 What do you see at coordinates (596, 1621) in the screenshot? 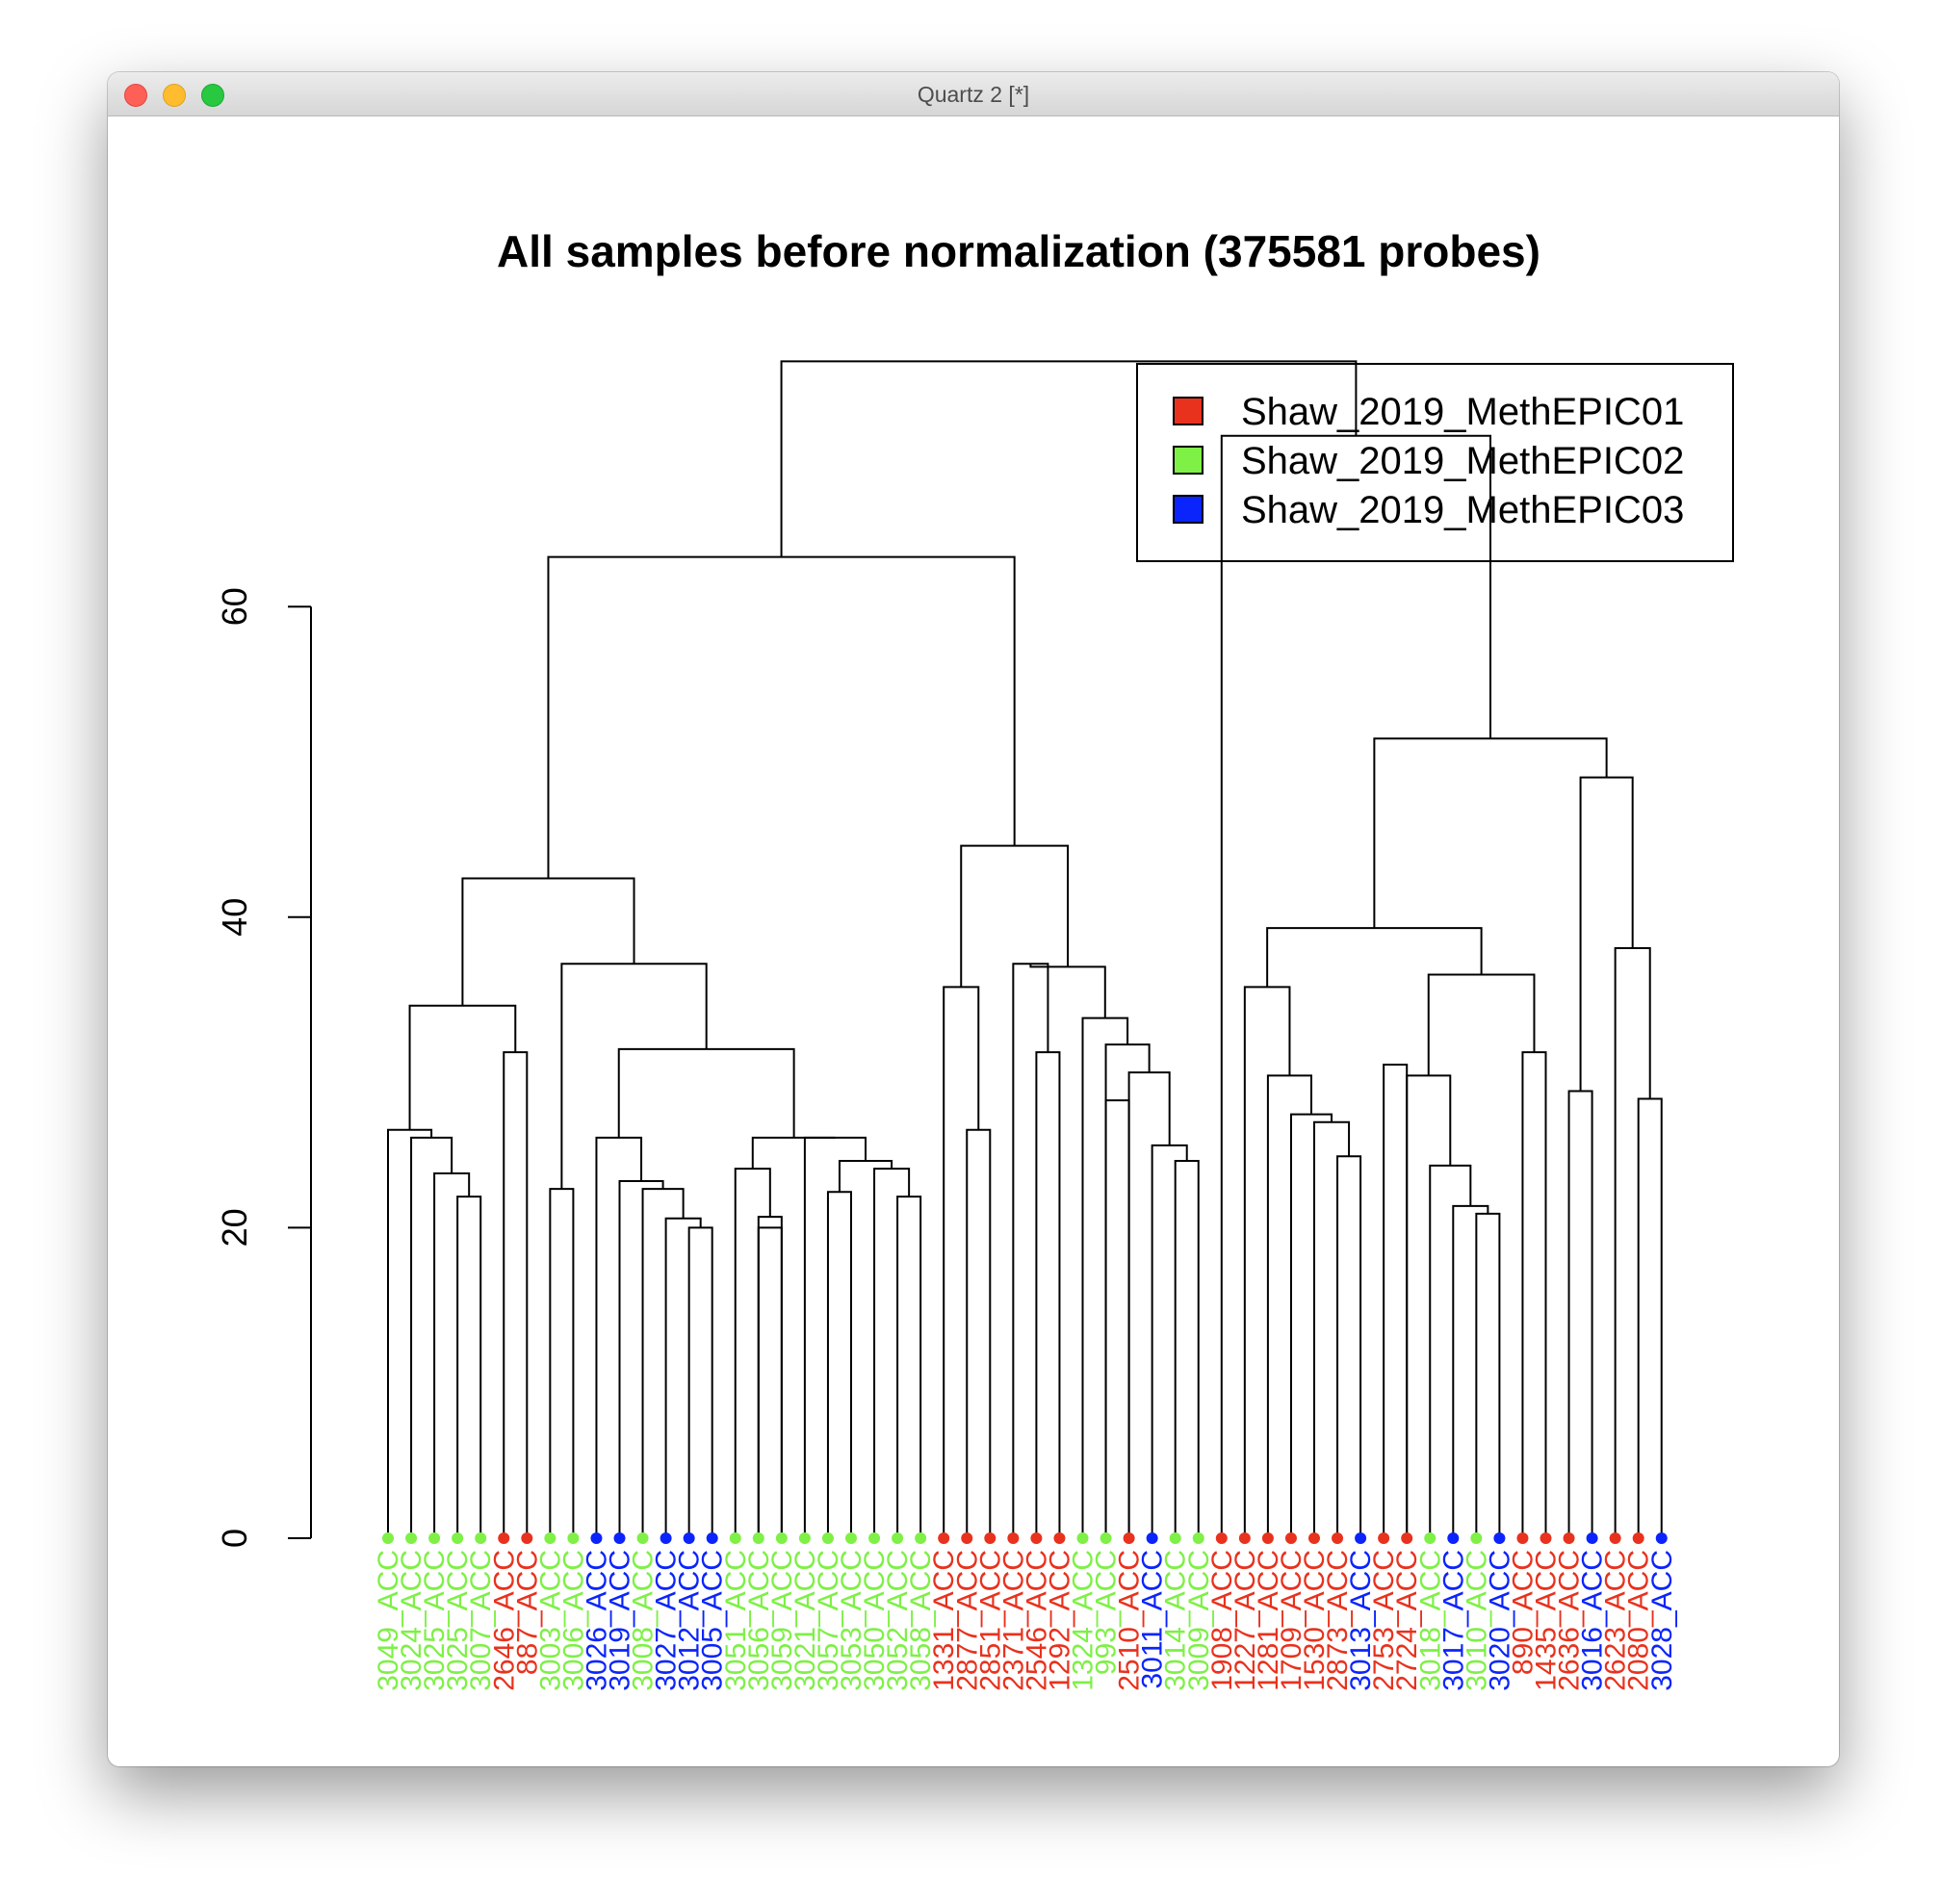
I see `leaf-label: 3026_ACC` at bounding box center [596, 1621].